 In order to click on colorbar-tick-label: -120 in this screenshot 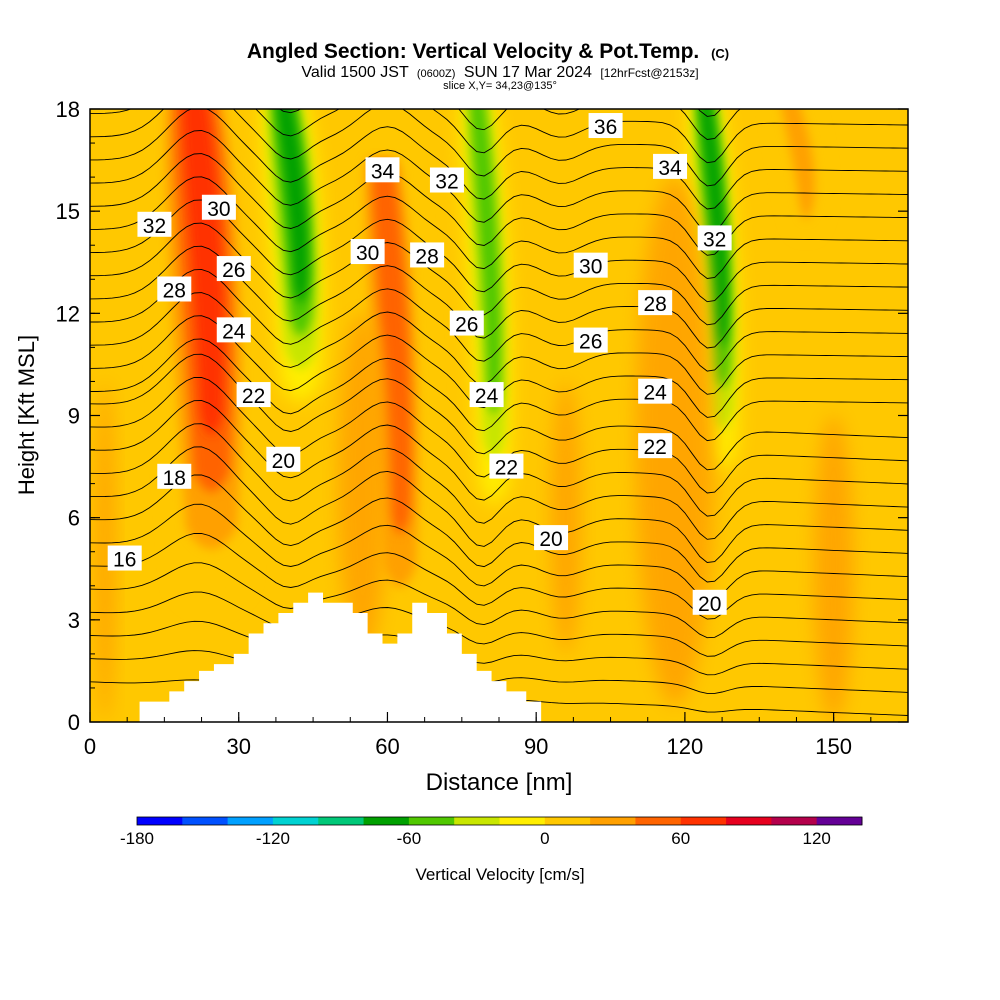, I will do `click(273, 838)`.